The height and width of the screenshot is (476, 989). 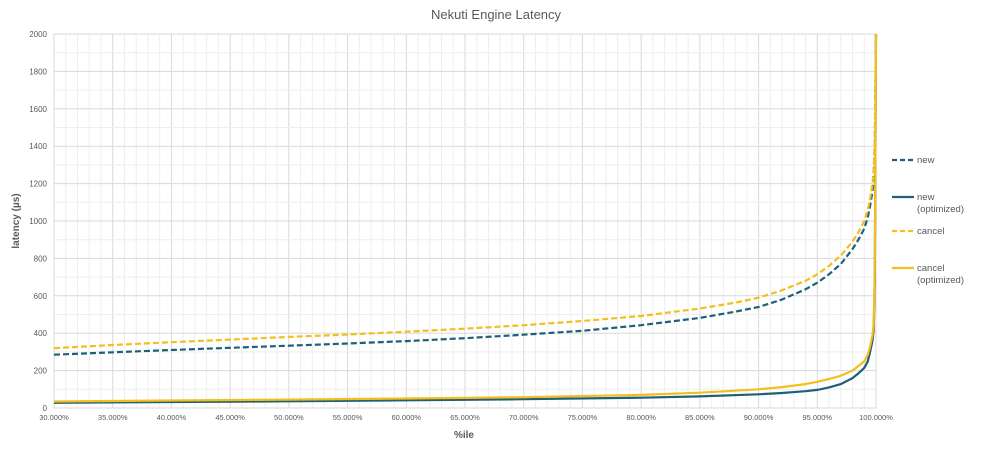 I want to click on x-tick-label: 55.000%, so click(x=348, y=417).